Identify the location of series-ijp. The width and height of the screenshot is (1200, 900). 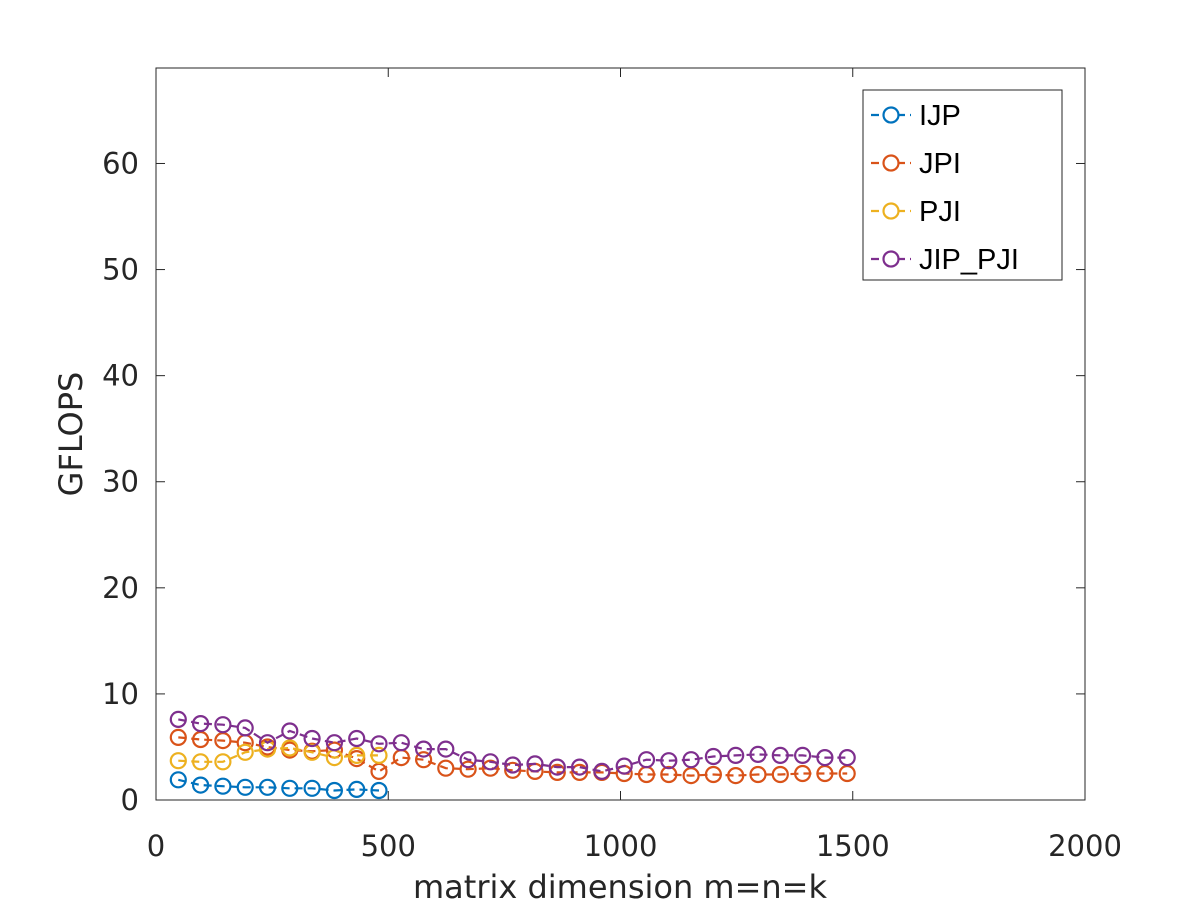
(278, 785).